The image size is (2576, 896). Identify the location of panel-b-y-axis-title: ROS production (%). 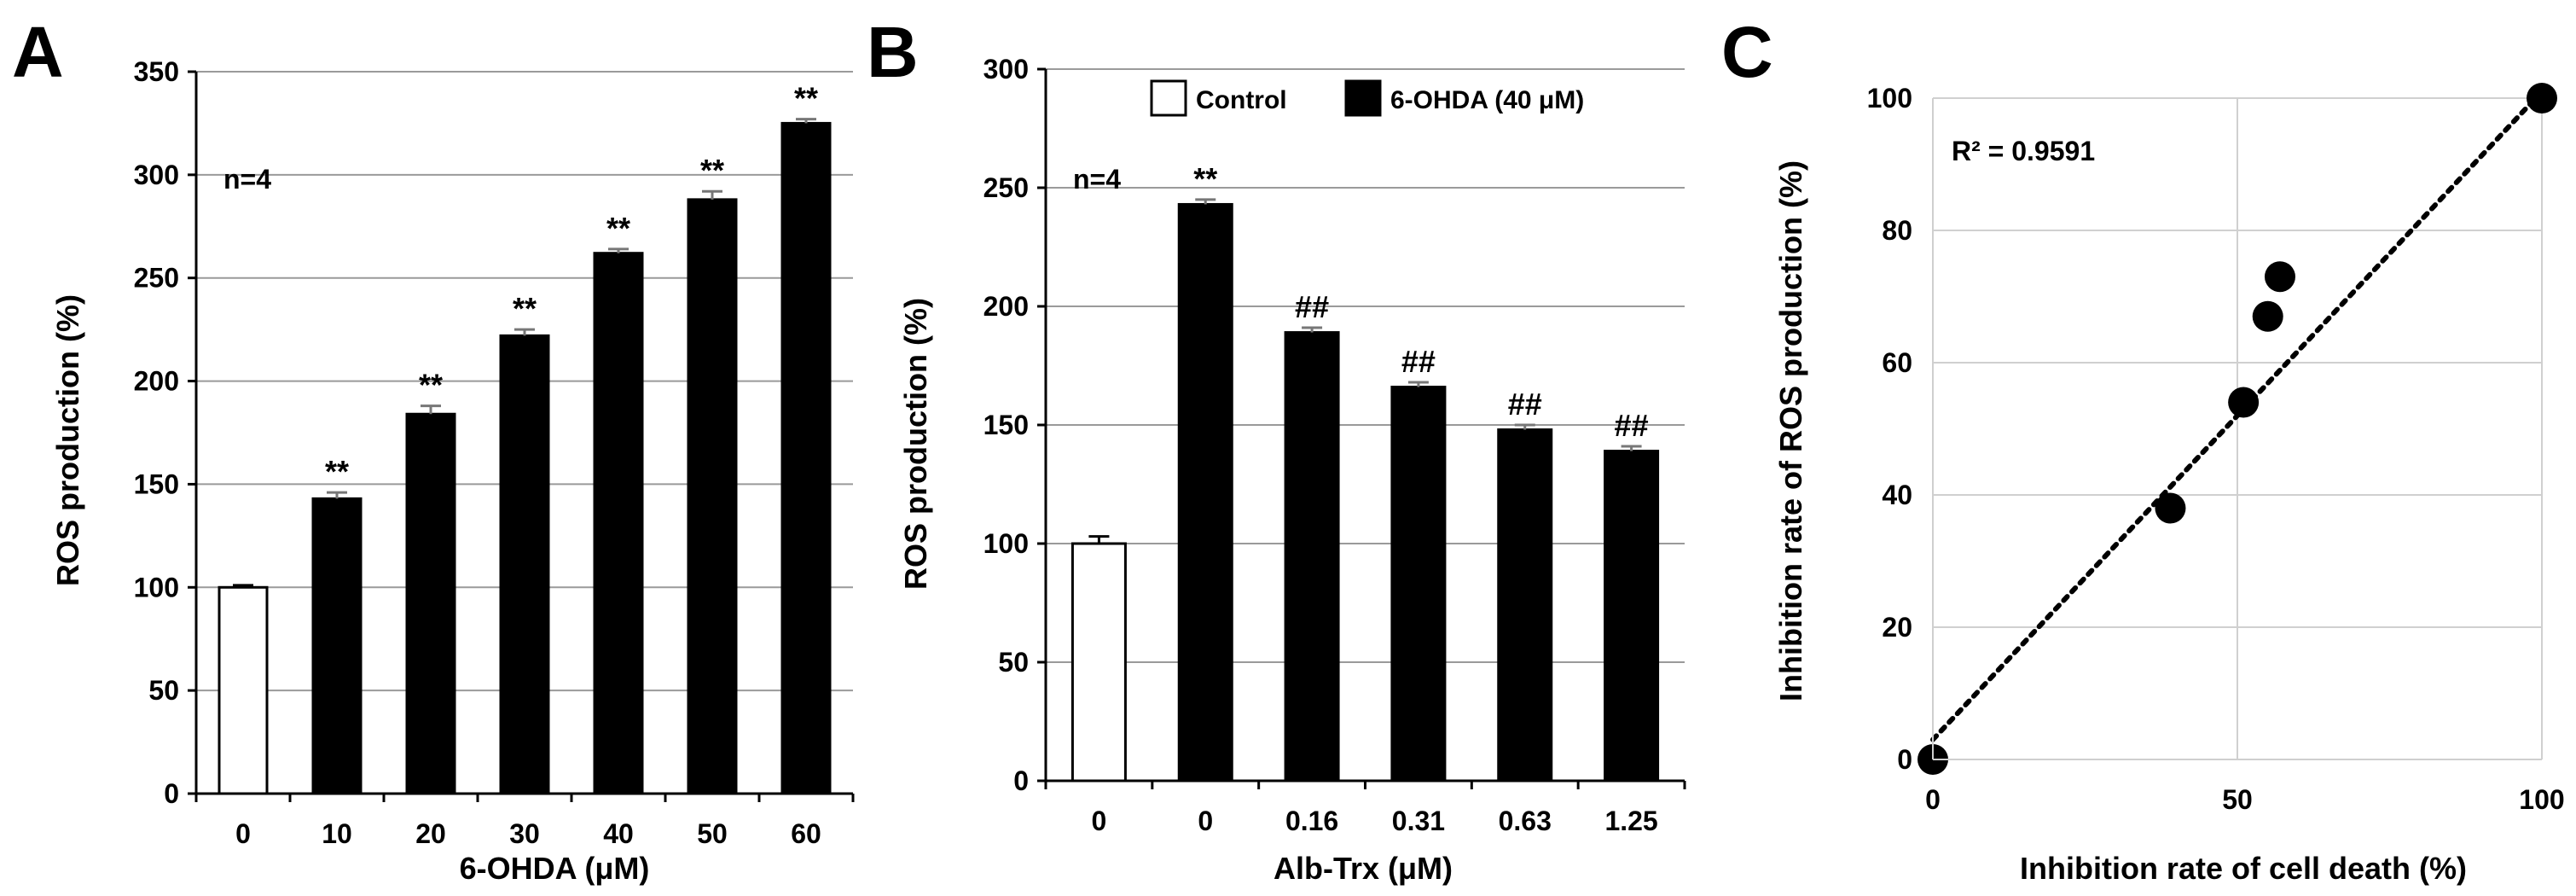
(915, 444).